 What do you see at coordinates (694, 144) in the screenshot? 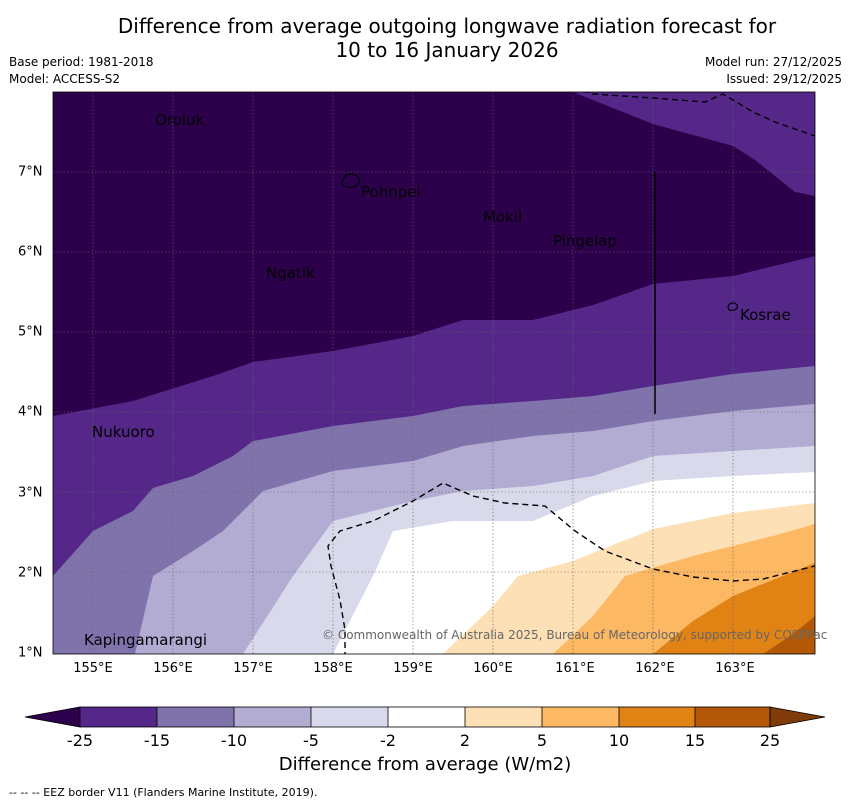
I see `band-25-15-ne` at bounding box center [694, 144].